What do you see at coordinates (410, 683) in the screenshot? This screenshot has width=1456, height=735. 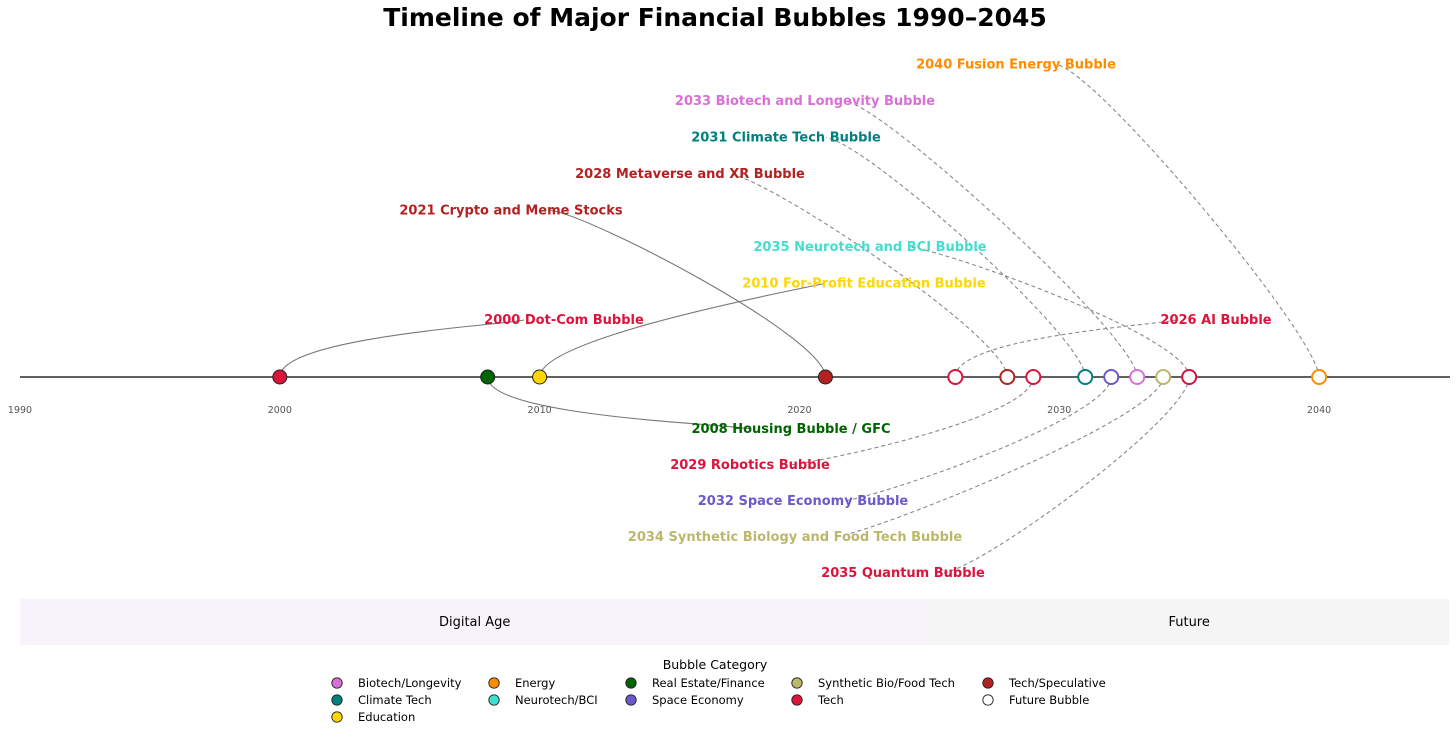 I see `legend-item-biotech-longevity-label: Biotech/Longevity` at bounding box center [410, 683].